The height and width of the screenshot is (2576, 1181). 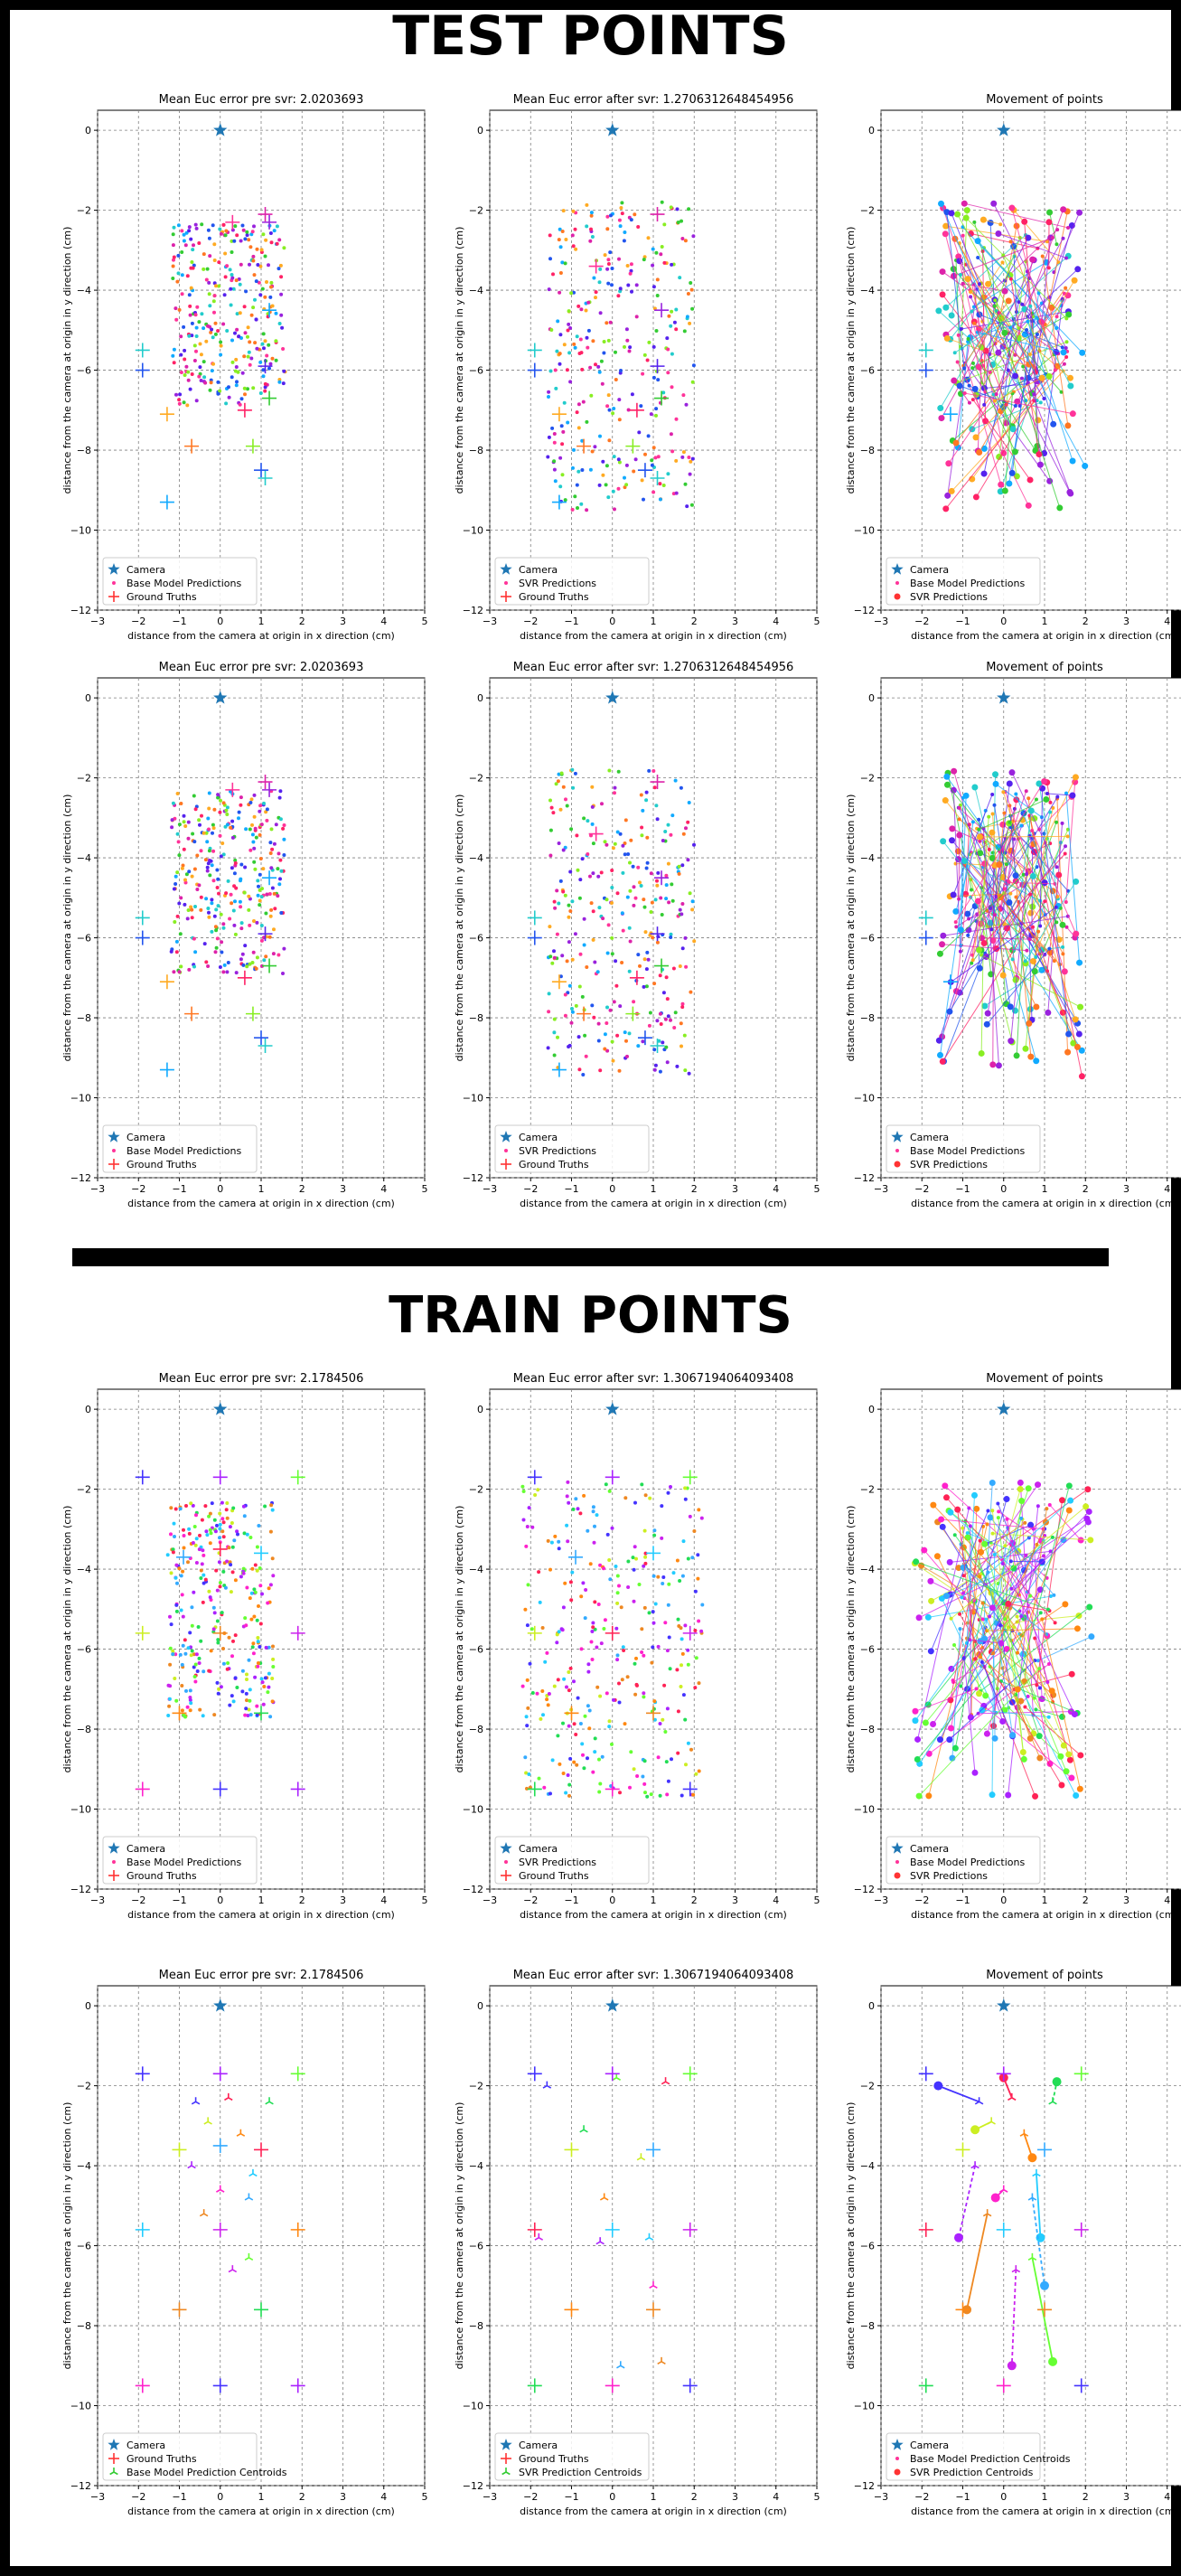 What do you see at coordinates (871, 2006) in the screenshot?
I see `y-tick-label: 0` at bounding box center [871, 2006].